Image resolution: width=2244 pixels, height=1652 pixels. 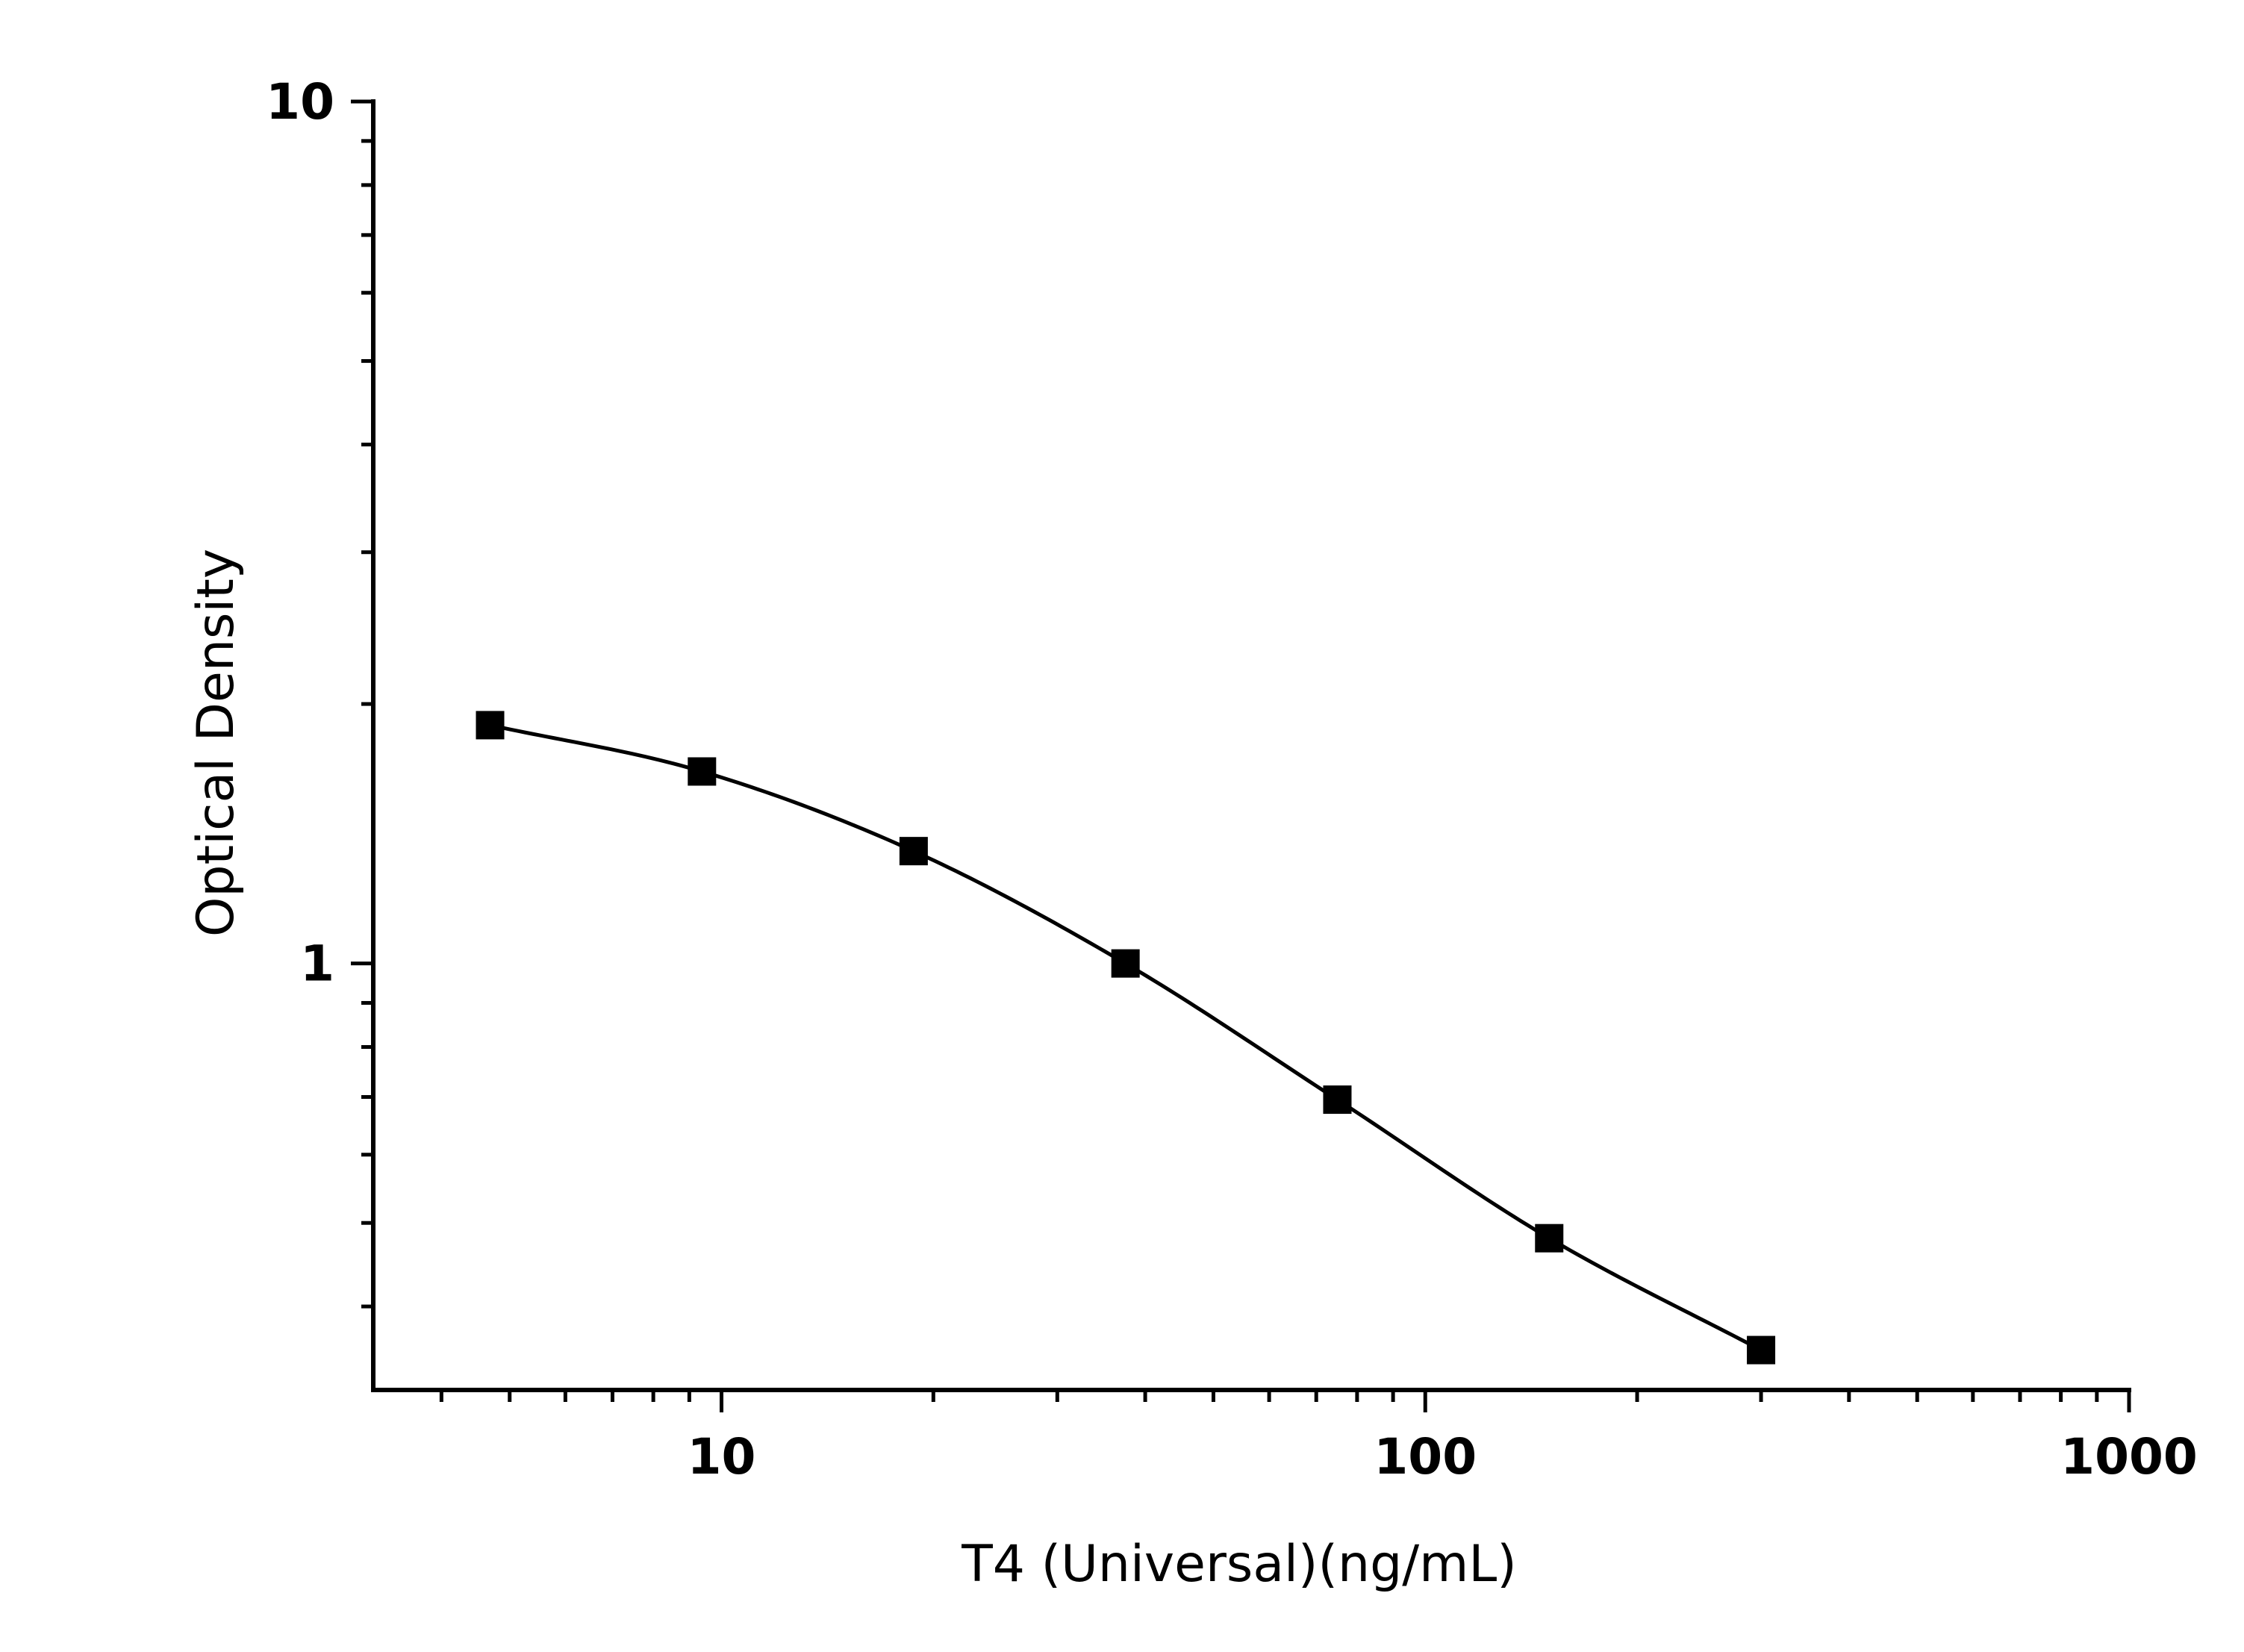 I want to click on x-axis-tick-labels: 10 100 1000, so click(x=1443, y=1457).